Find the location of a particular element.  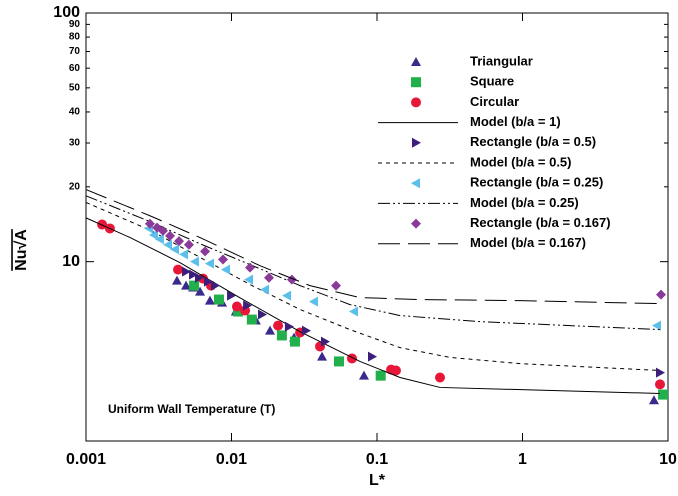

x-axis-label: L* is located at coordinates (377, 480).